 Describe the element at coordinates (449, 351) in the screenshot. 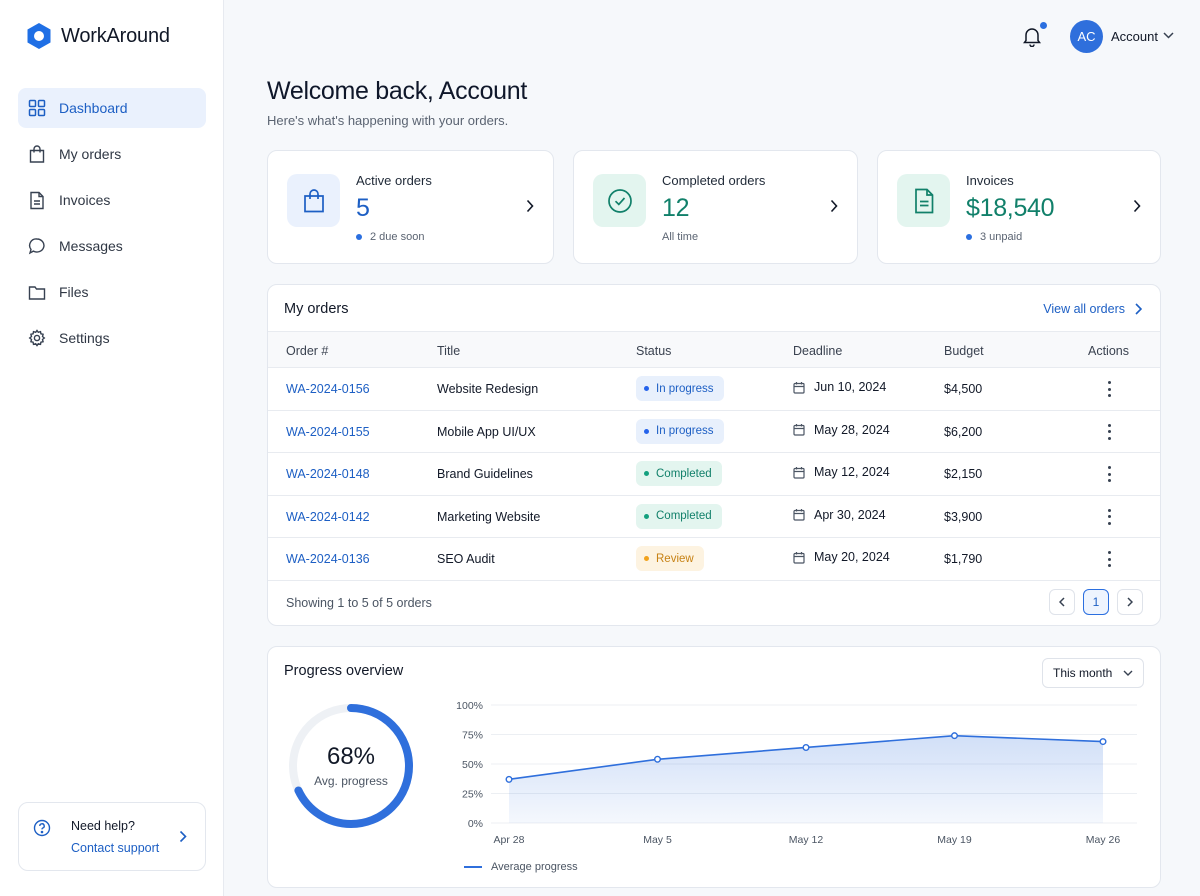

I see `column-header-title: Title` at that location.